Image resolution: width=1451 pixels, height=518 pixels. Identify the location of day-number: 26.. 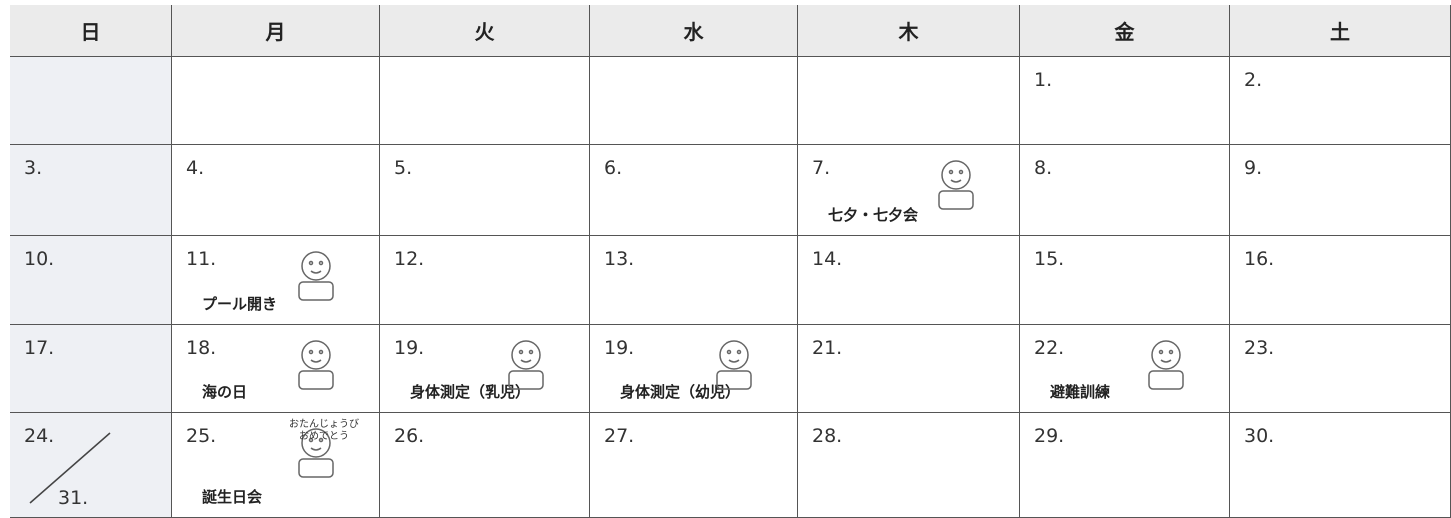
(409, 436).